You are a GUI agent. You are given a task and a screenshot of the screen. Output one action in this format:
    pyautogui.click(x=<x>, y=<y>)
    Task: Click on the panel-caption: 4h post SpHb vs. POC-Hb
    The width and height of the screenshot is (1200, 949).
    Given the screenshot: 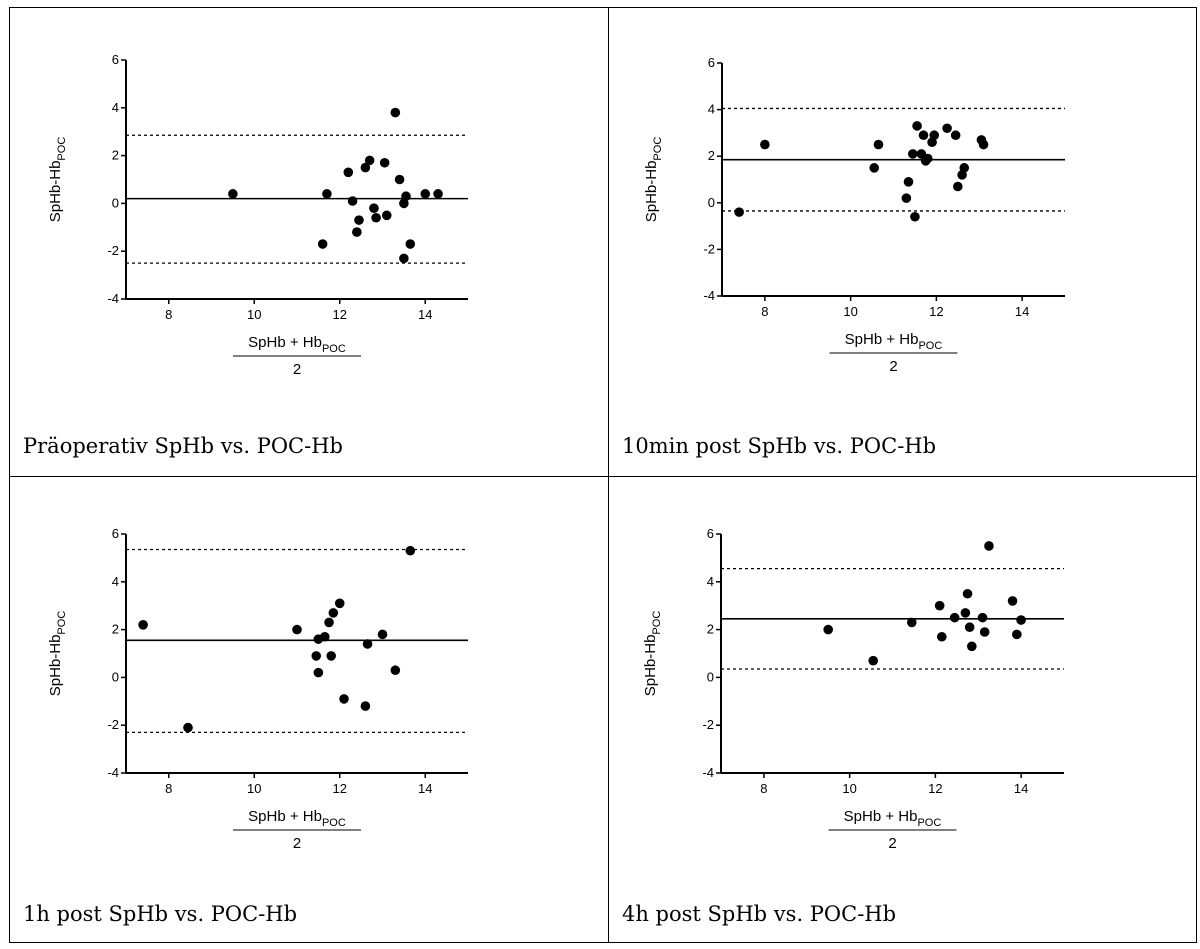 What is the action you would take?
    pyautogui.click(x=759, y=914)
    